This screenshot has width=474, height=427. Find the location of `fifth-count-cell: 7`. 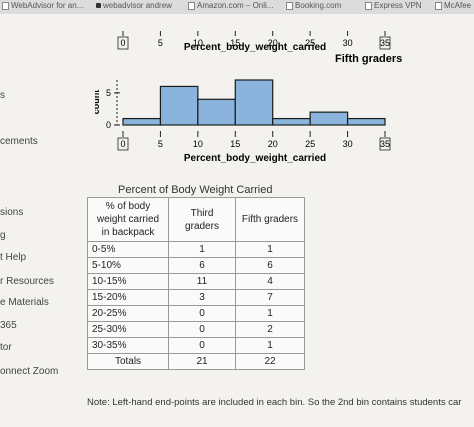

fifth-count-cell: 7 is located at coordinates (270, 297).